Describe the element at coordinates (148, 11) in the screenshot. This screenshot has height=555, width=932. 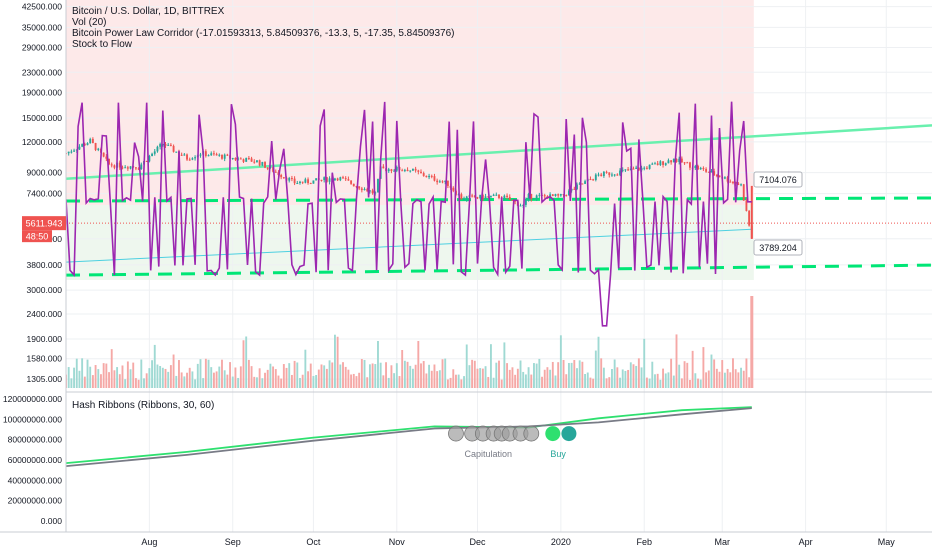
I see `legend-main-title: Bitcoin / U.S. Dollar, 1D, BITTREX` at that location.